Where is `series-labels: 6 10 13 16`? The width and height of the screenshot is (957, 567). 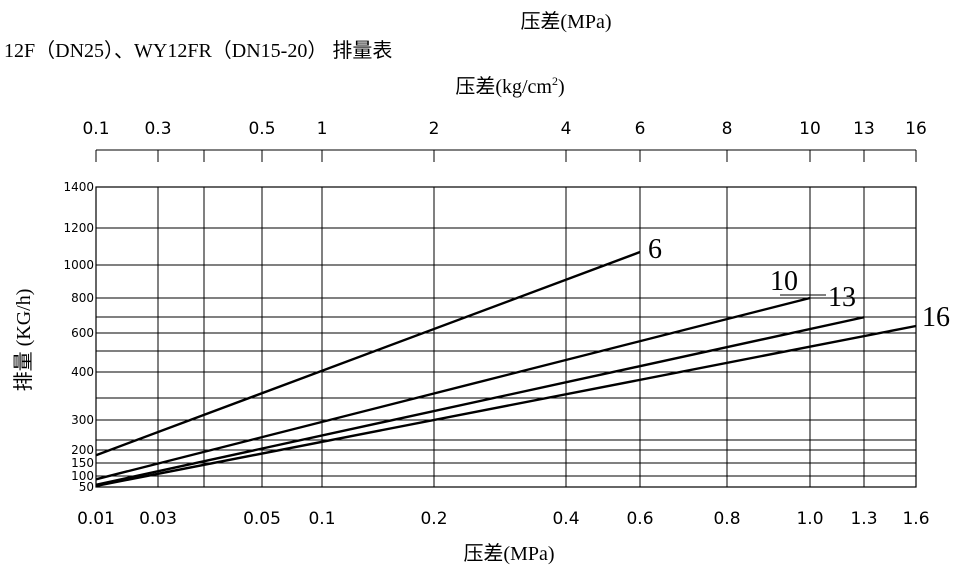
series-labels: 6 10 13 16 is located at coordinates (799, 283).